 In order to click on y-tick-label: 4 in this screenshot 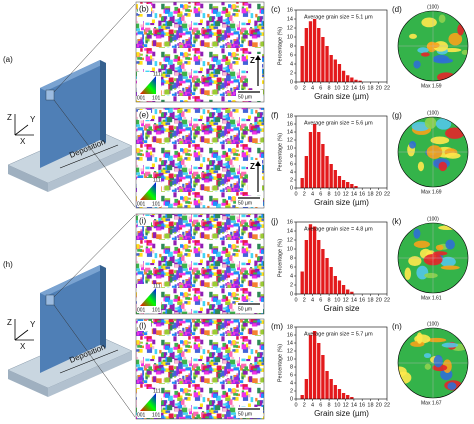, I will do `click(291, 172)`.